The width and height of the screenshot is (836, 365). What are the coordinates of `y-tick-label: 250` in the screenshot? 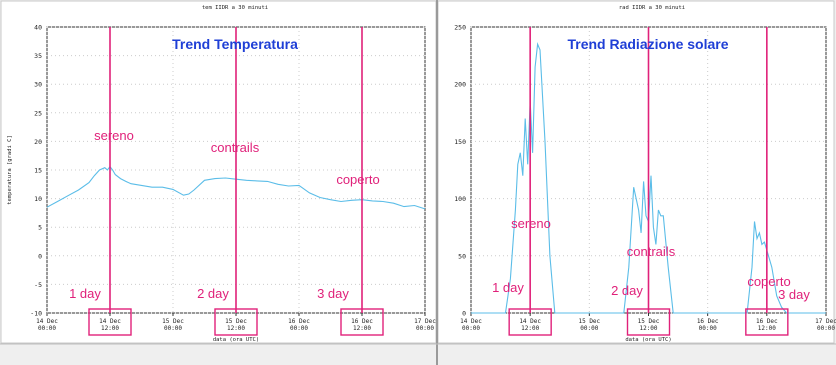 It's located at (460, 28).